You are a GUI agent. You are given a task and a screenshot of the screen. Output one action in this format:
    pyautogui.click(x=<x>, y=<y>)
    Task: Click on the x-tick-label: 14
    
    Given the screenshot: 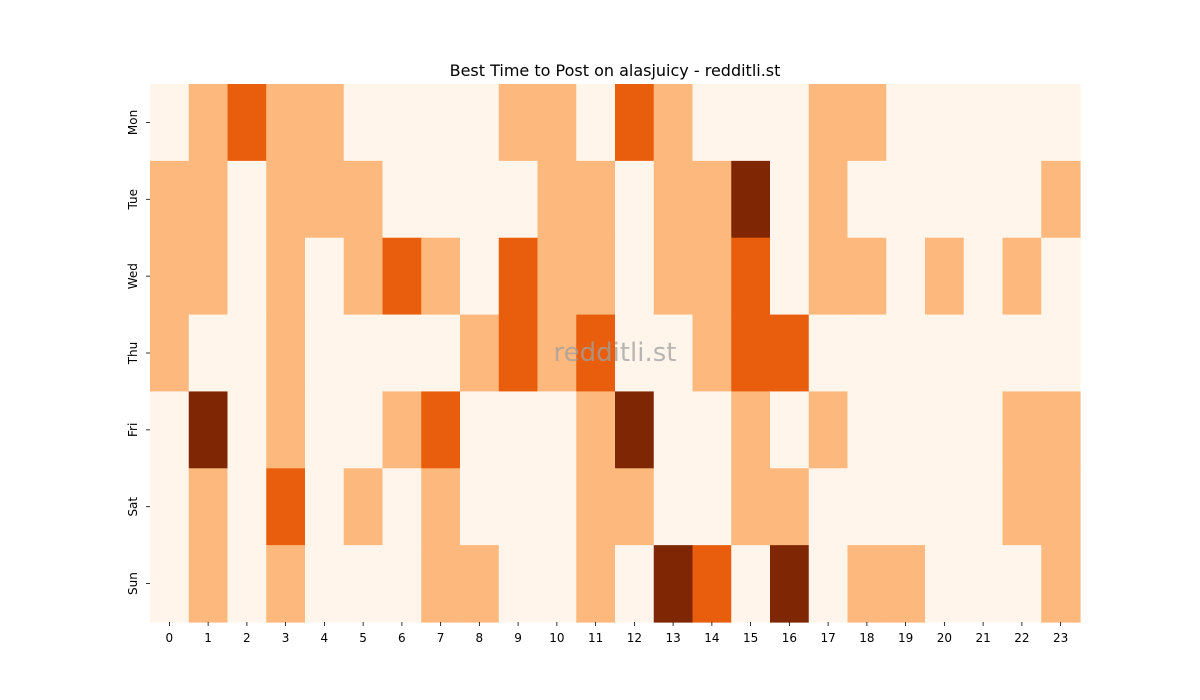 What is the action you would take?
    pyautogui.click(x=711, y=638)
    